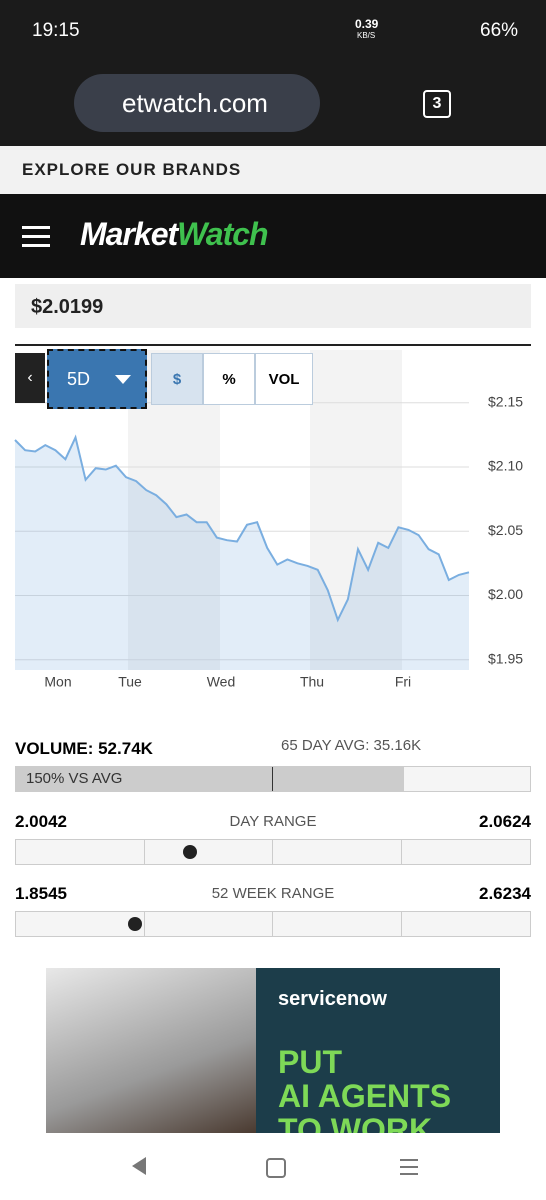  I want to click on nav-home, so click(276, 1168).